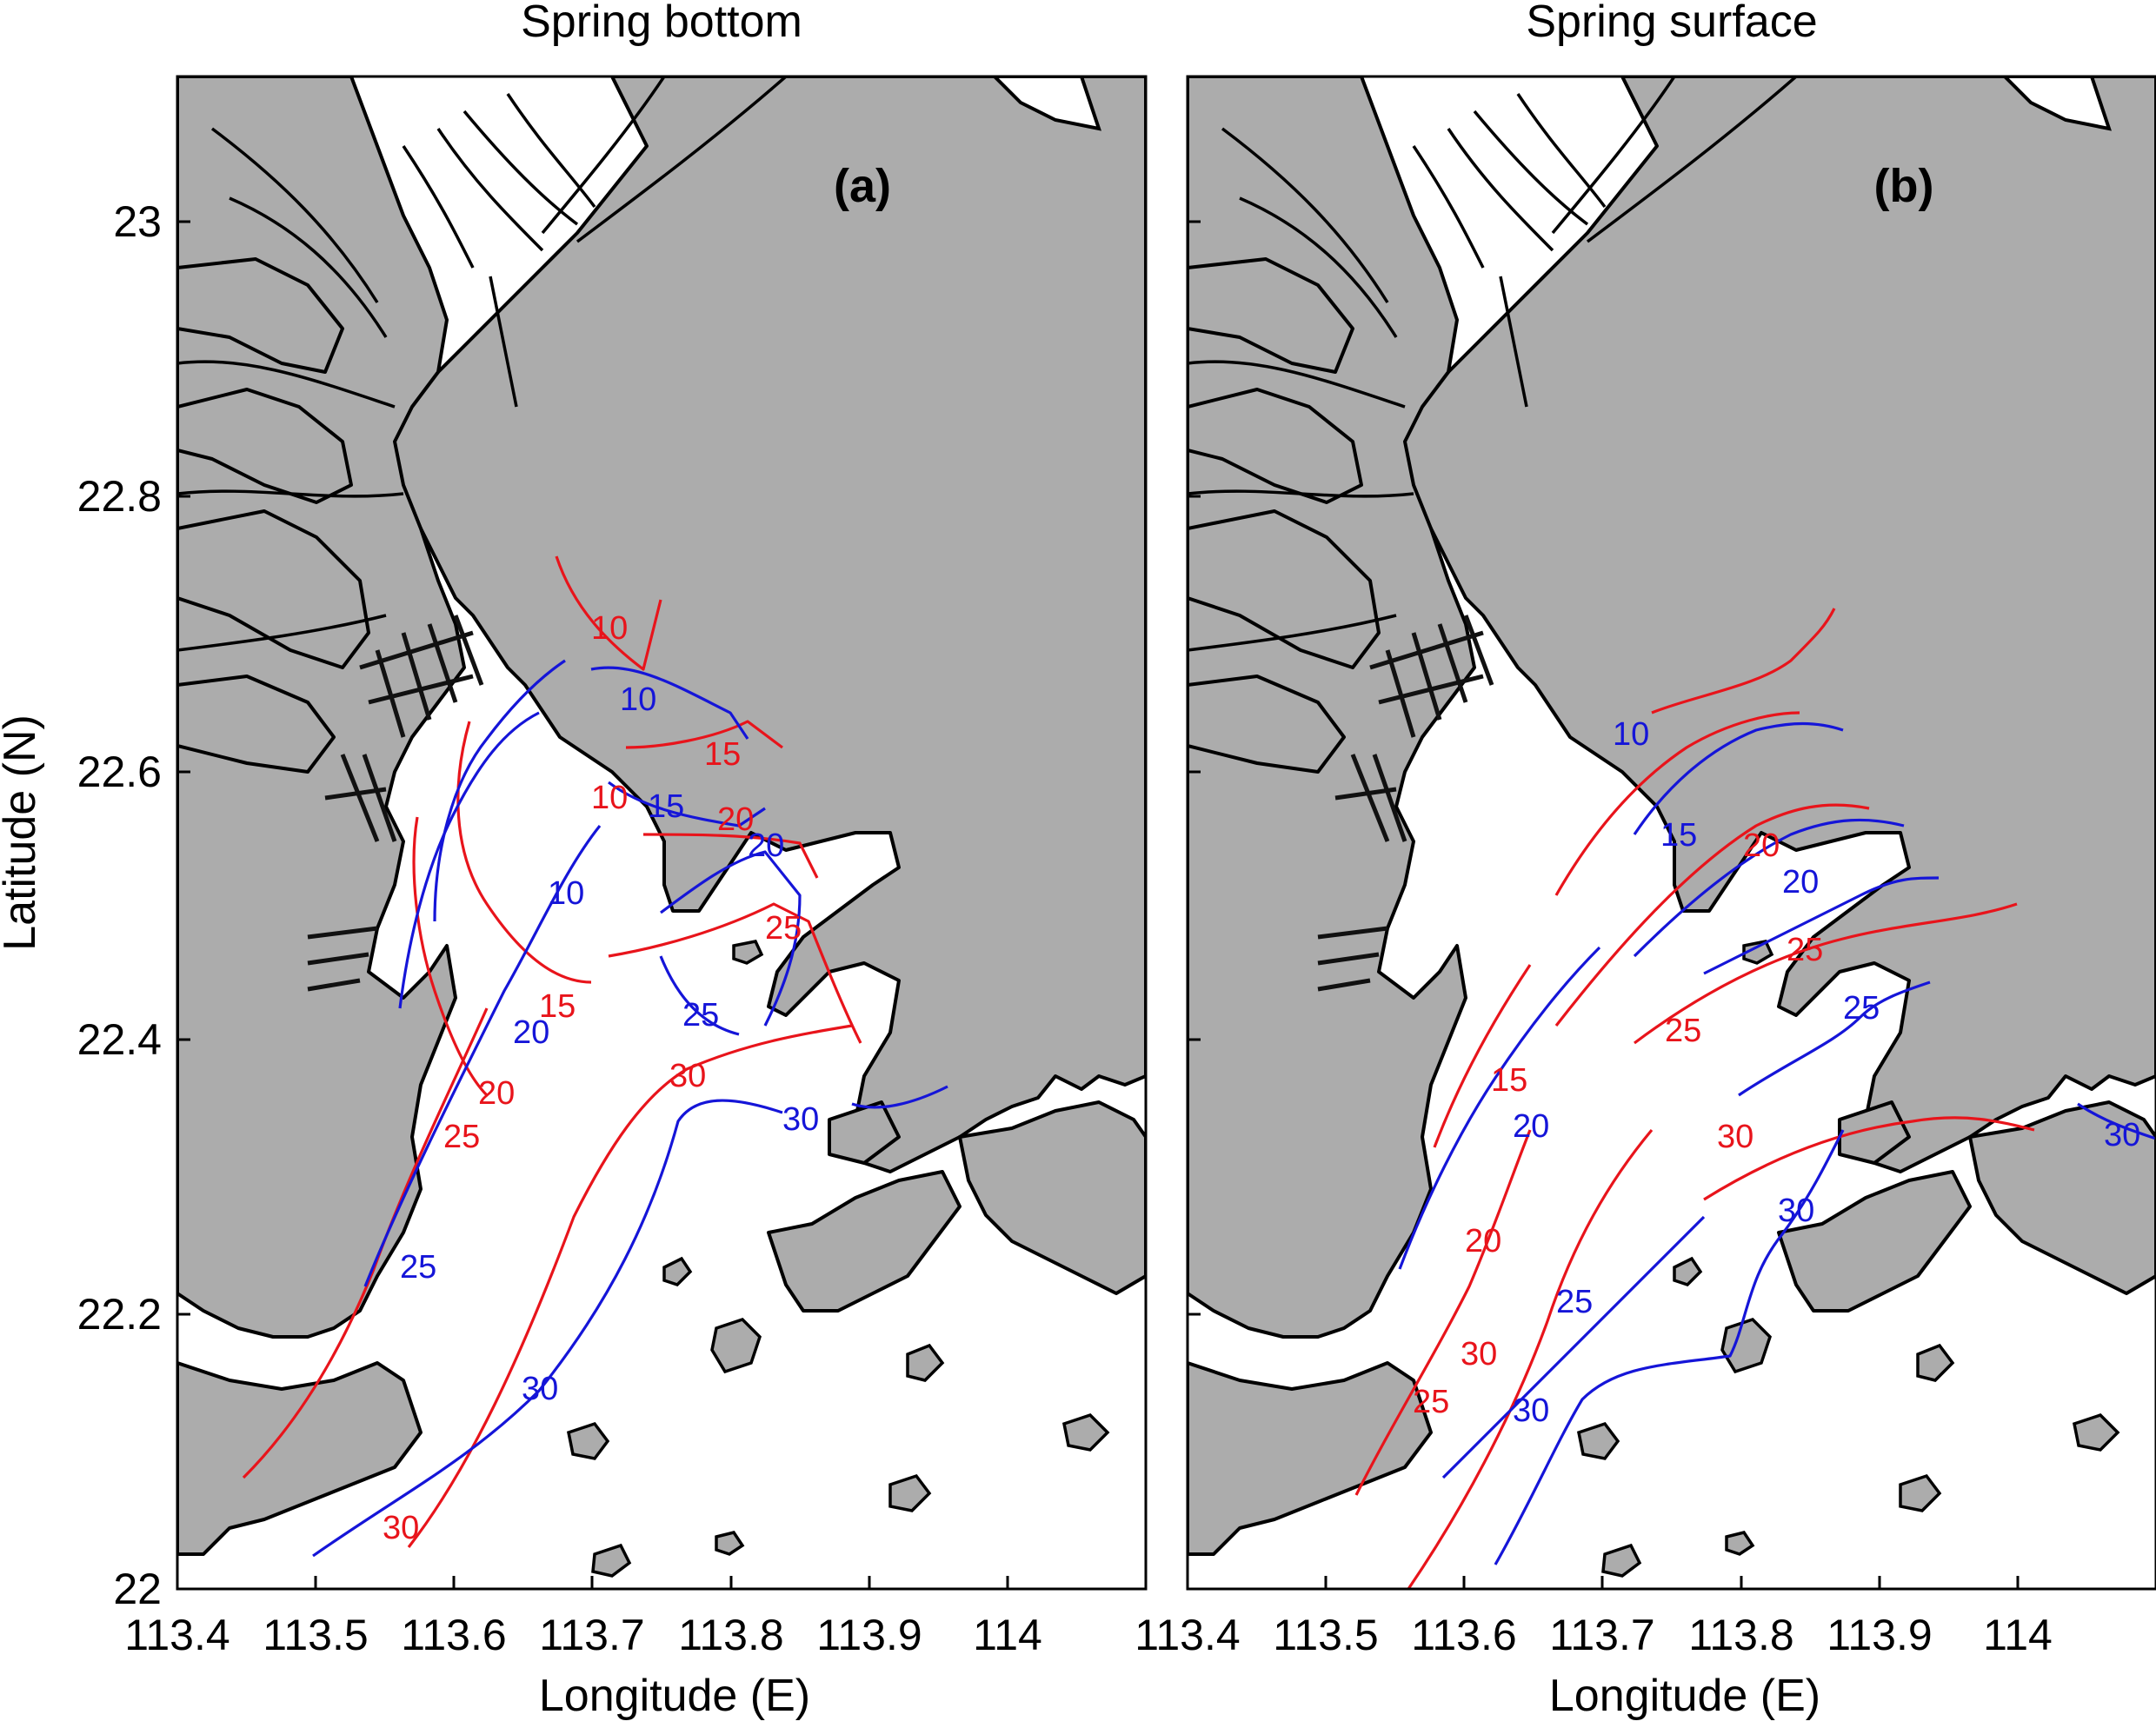  I want to click on x-tick-a-3: 113.7, so click(591, 1635).